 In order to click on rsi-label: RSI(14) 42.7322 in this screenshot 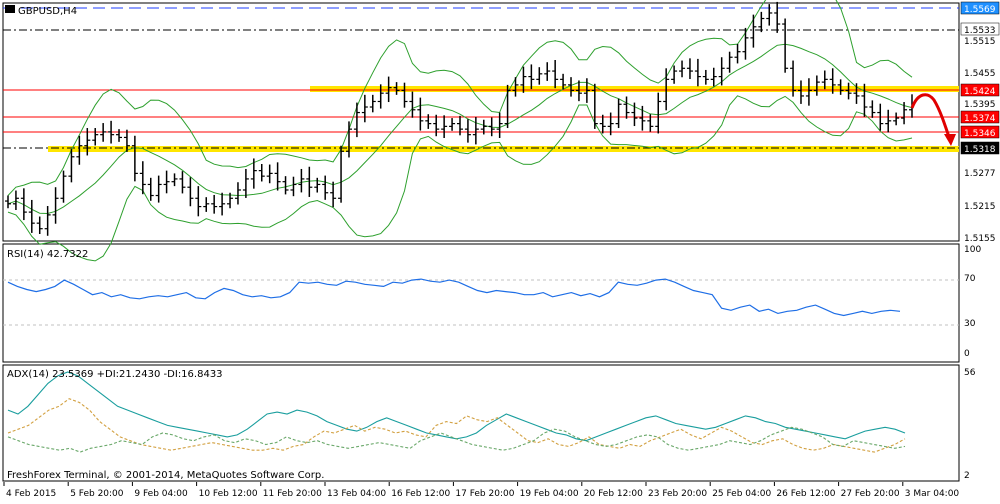, I will do `click(47, 254)`.